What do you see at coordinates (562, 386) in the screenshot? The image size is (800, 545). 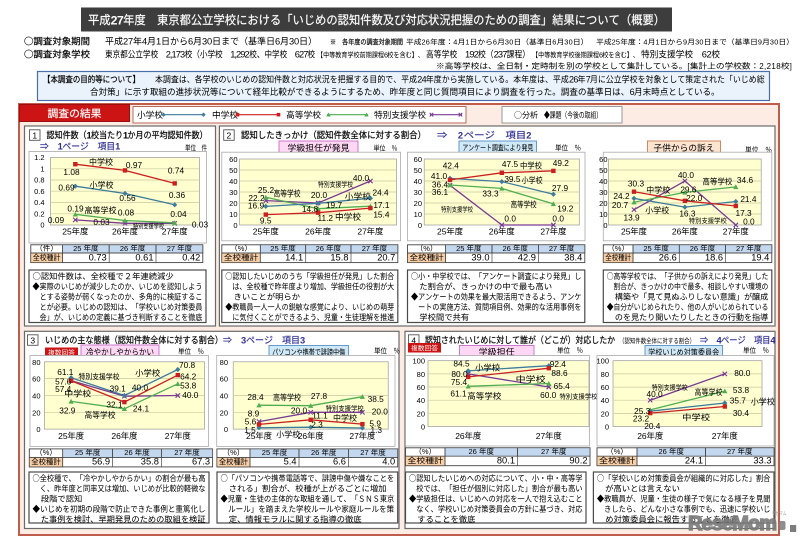 I see `svg-text: 65.4` at bounding box center [562, 386].